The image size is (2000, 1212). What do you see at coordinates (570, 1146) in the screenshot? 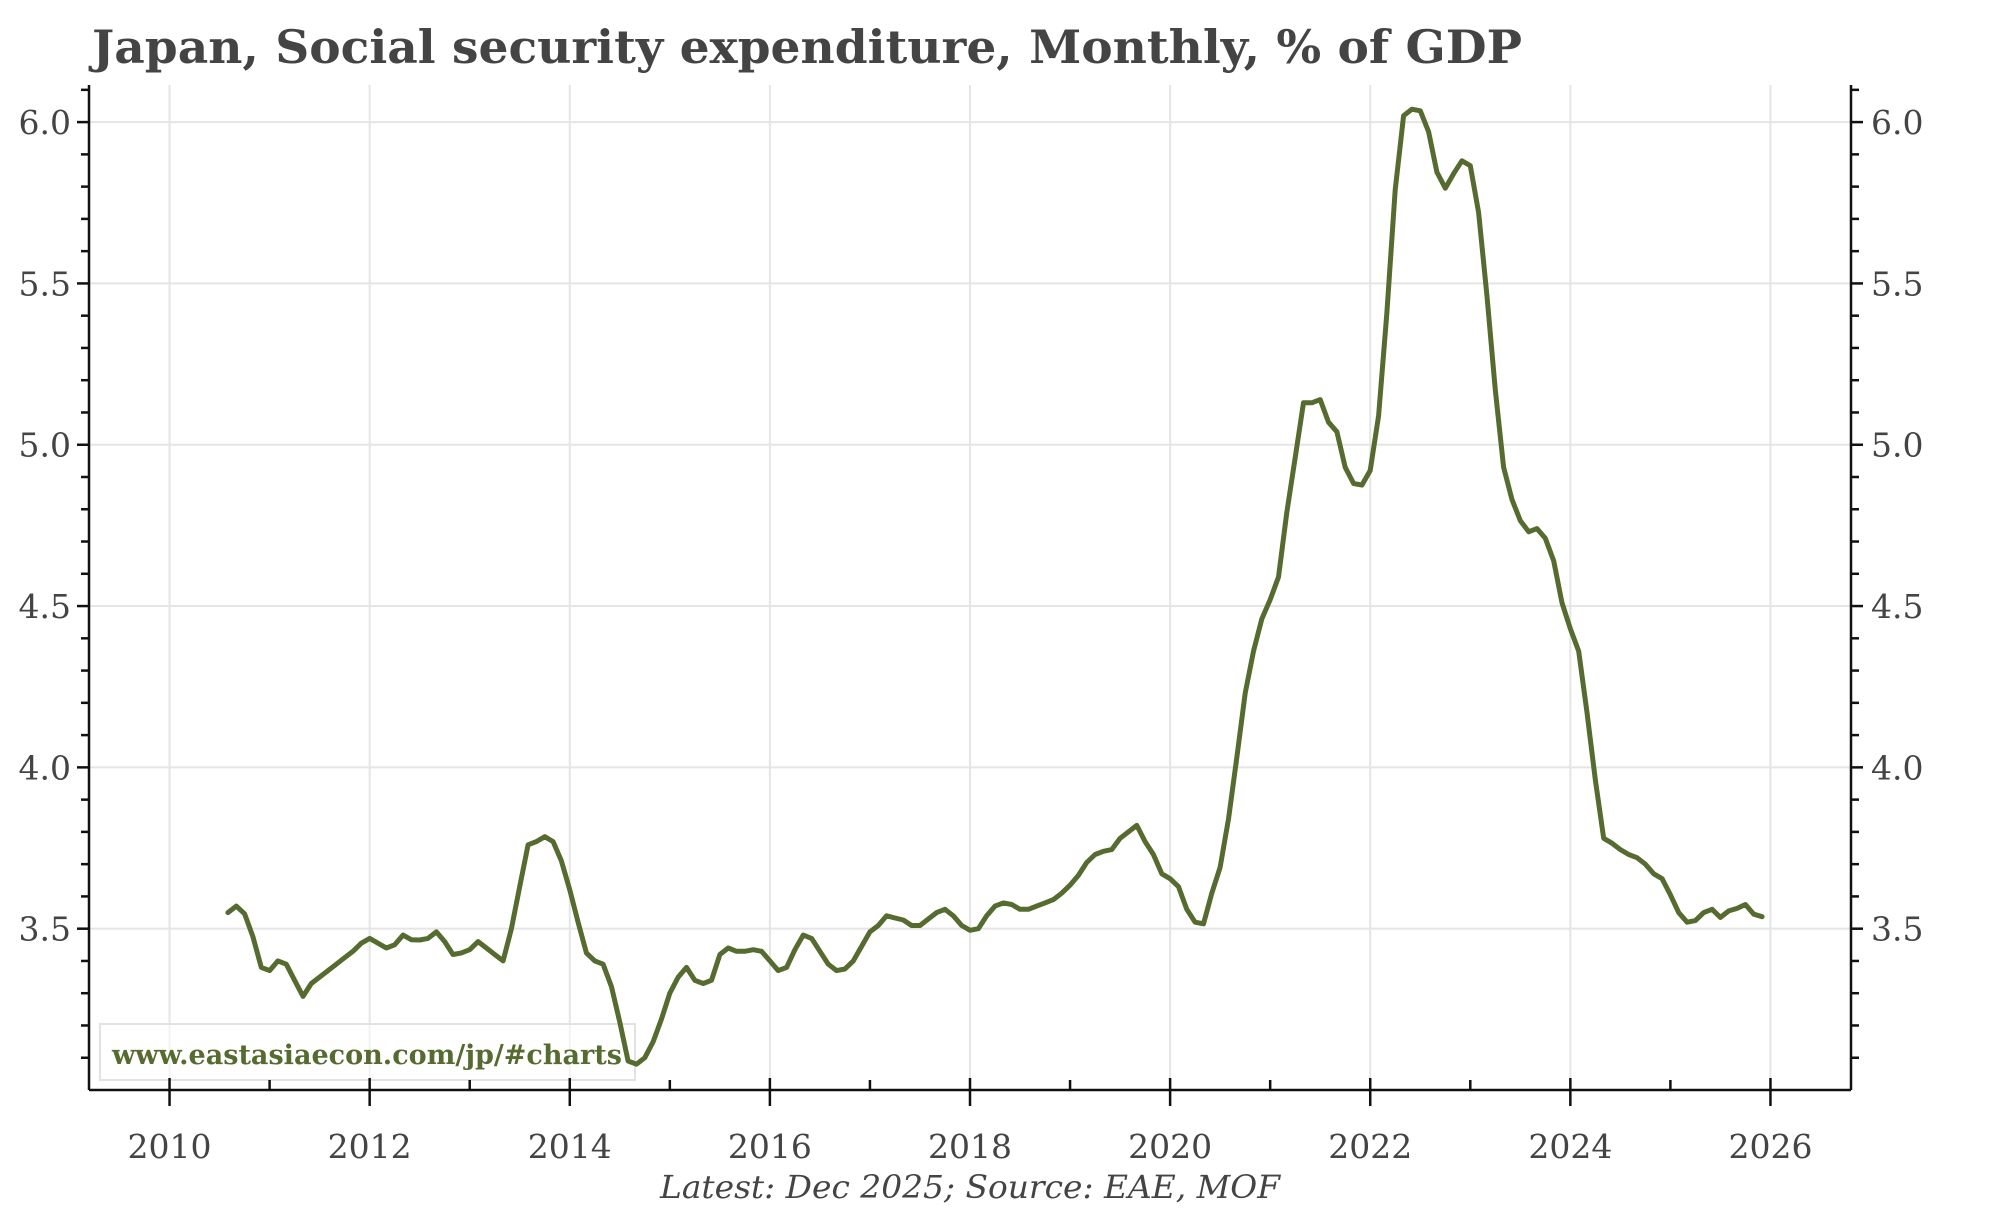
I see `x-tick-label: 2014` at bounding box center [570, 1146].